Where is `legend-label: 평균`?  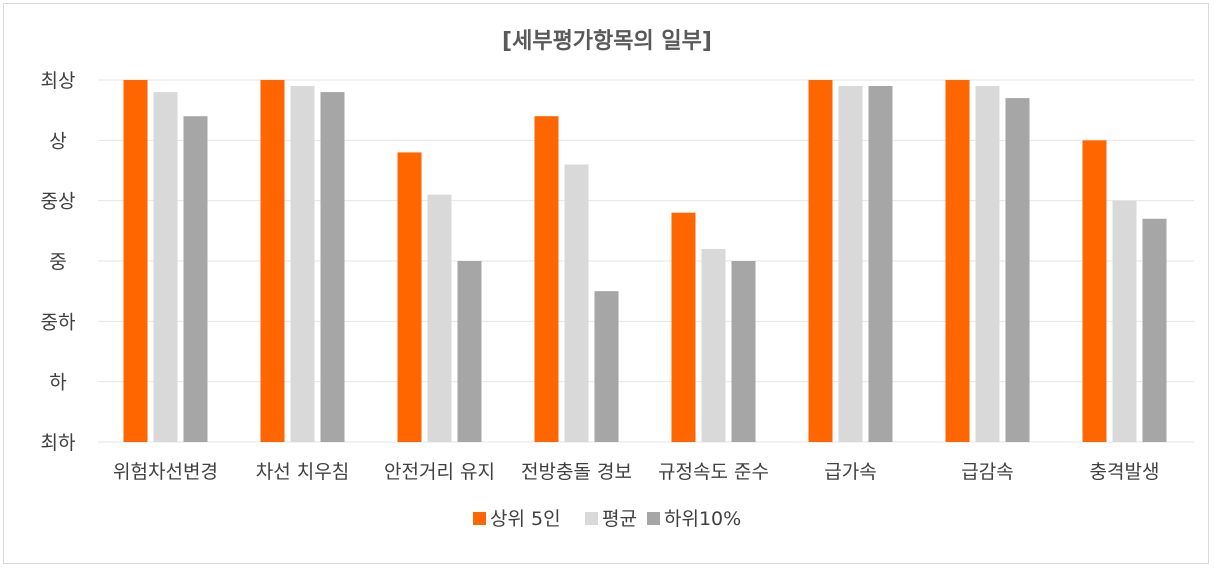
legend-label: 평균 is located at coordinates (619, 519).